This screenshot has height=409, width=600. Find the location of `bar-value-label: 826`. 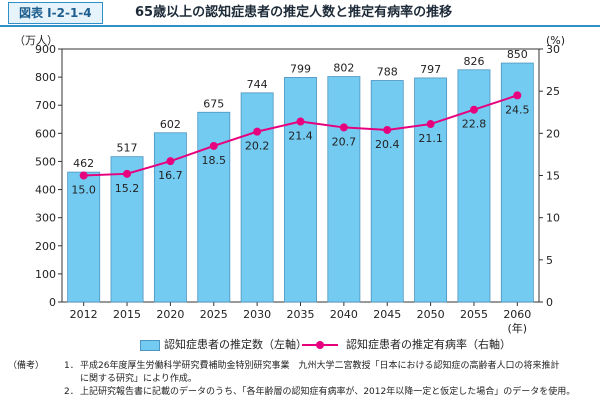

bar-value-label: 826 is located at coordinates (473, 61).